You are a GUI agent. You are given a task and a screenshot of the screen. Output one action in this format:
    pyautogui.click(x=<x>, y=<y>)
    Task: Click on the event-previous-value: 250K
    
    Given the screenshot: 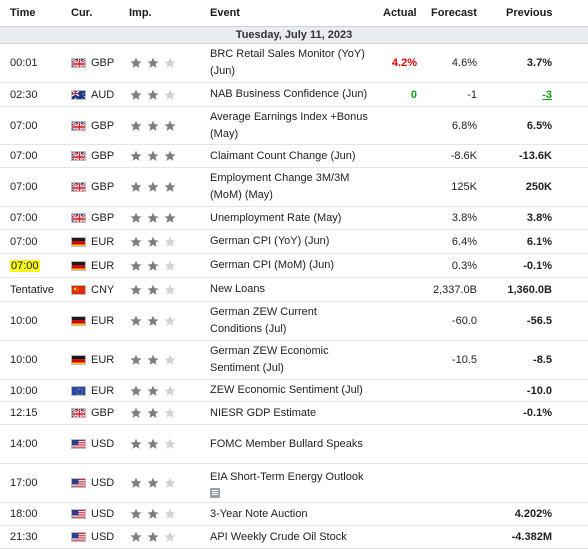 What is the action you would take?
    pyautogui.click(x=538, y=187)
    